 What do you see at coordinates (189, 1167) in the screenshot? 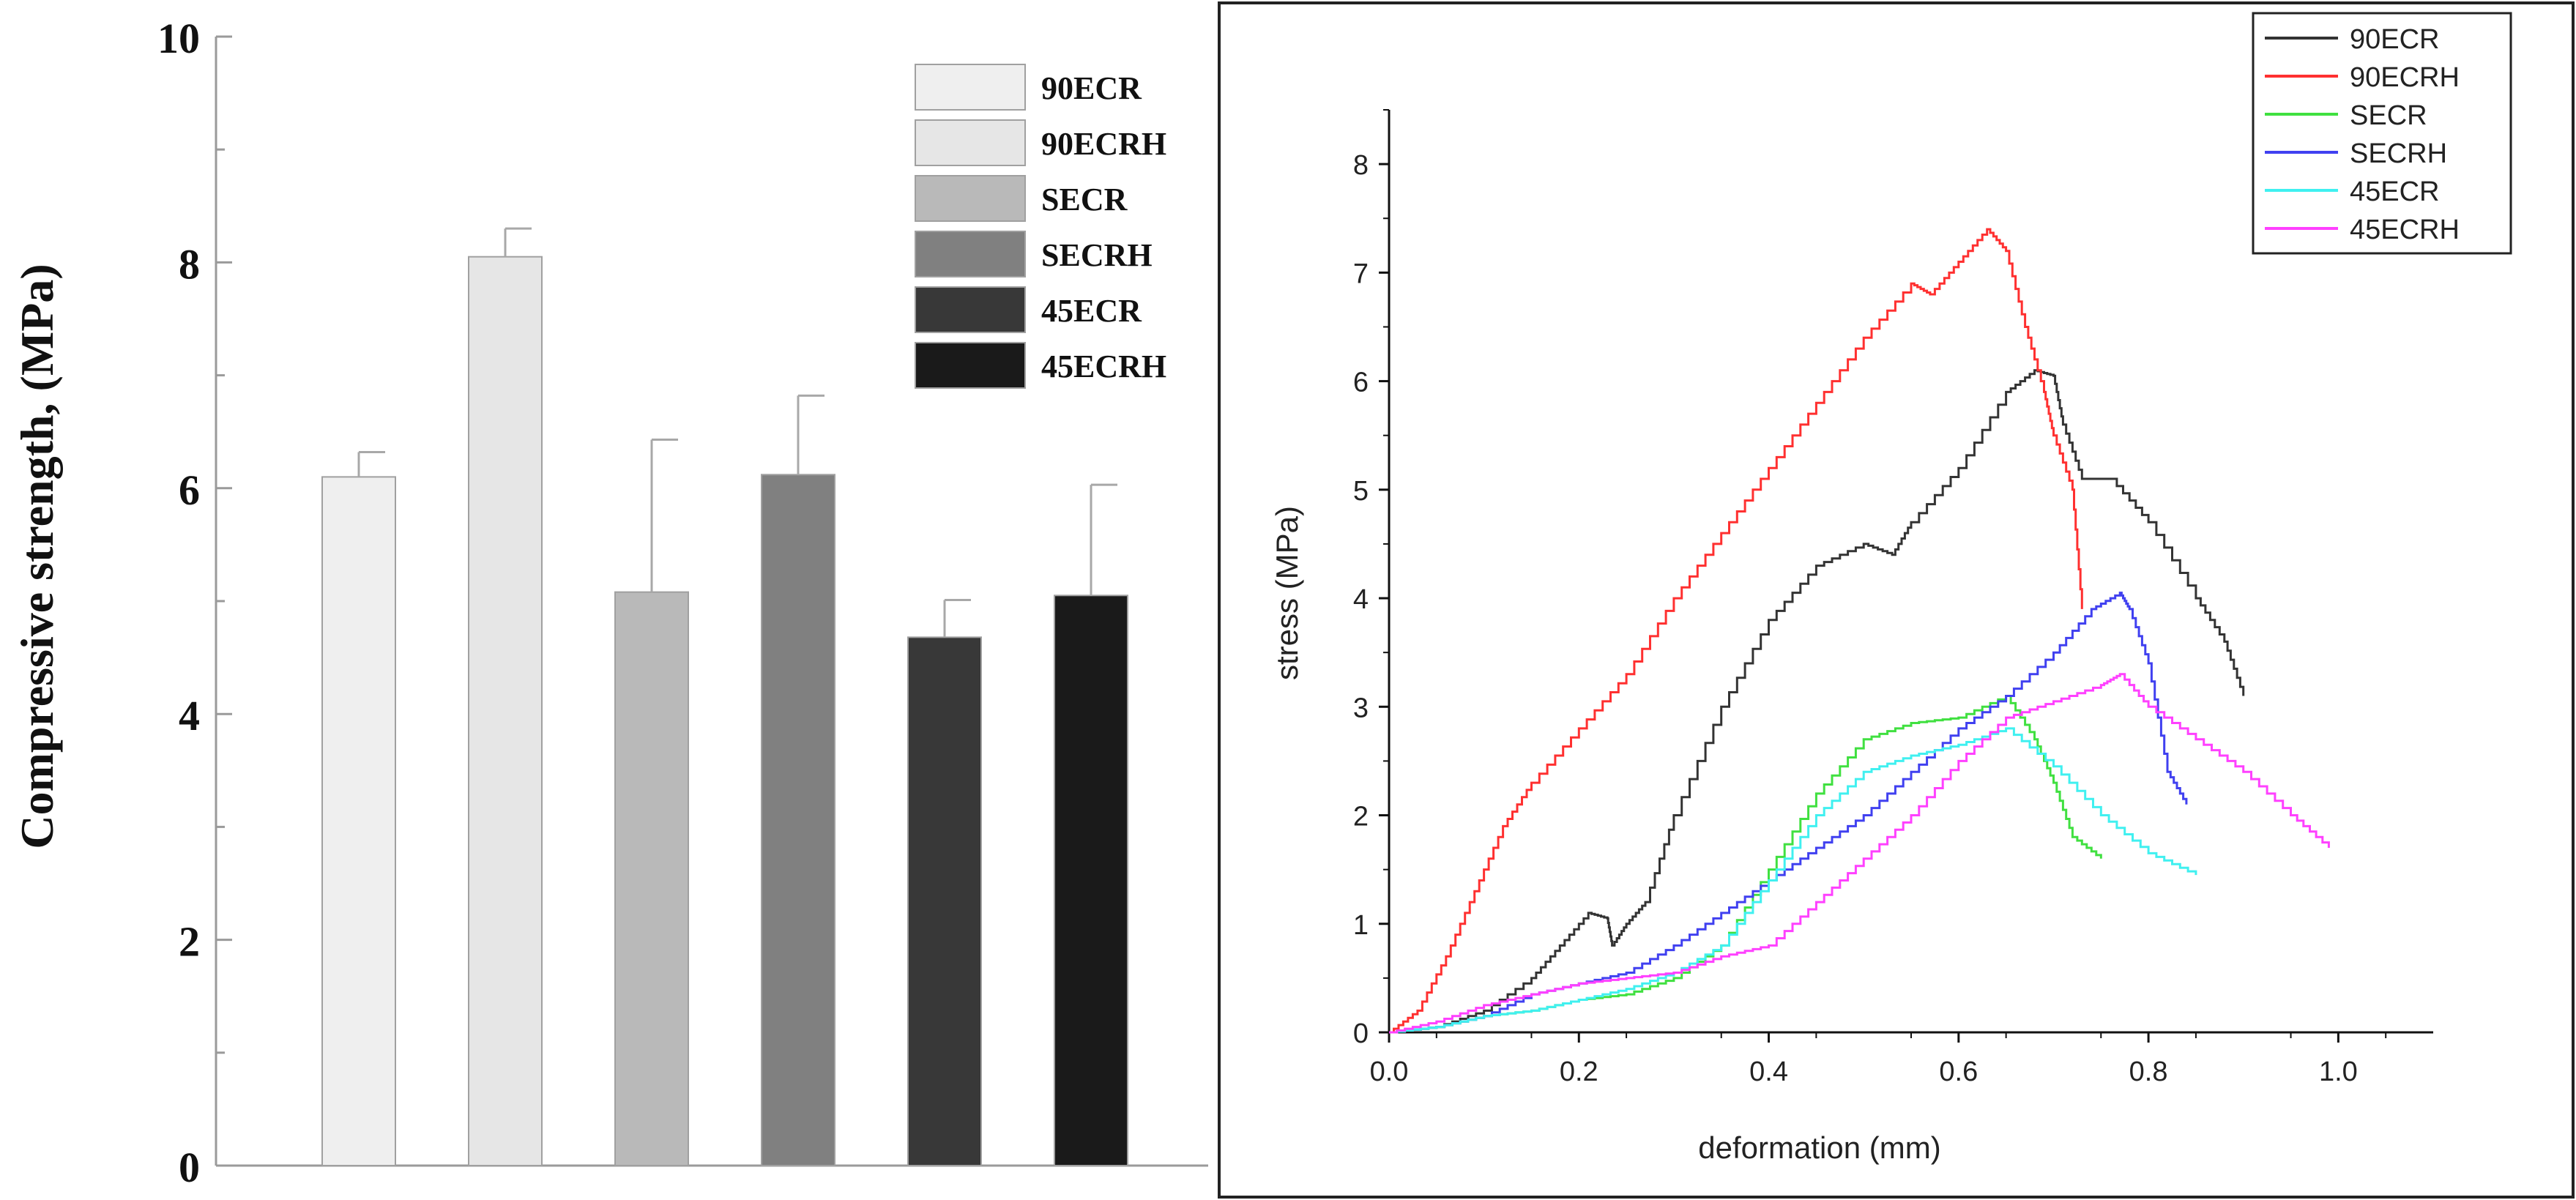
I see `bar-chart-y-tick-label: 0` at bounding box center [189, 1167].